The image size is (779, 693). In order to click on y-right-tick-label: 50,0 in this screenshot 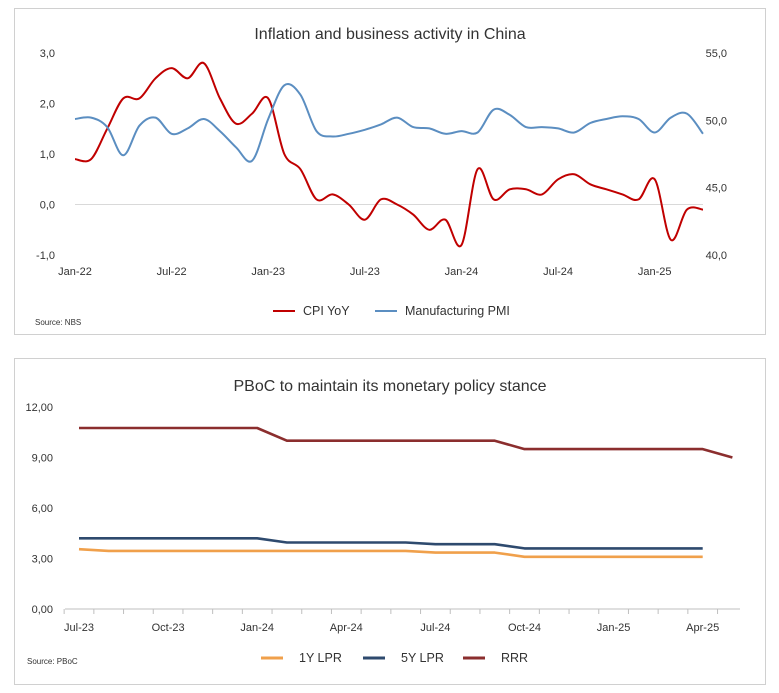, I will do `click(716, 121)`.